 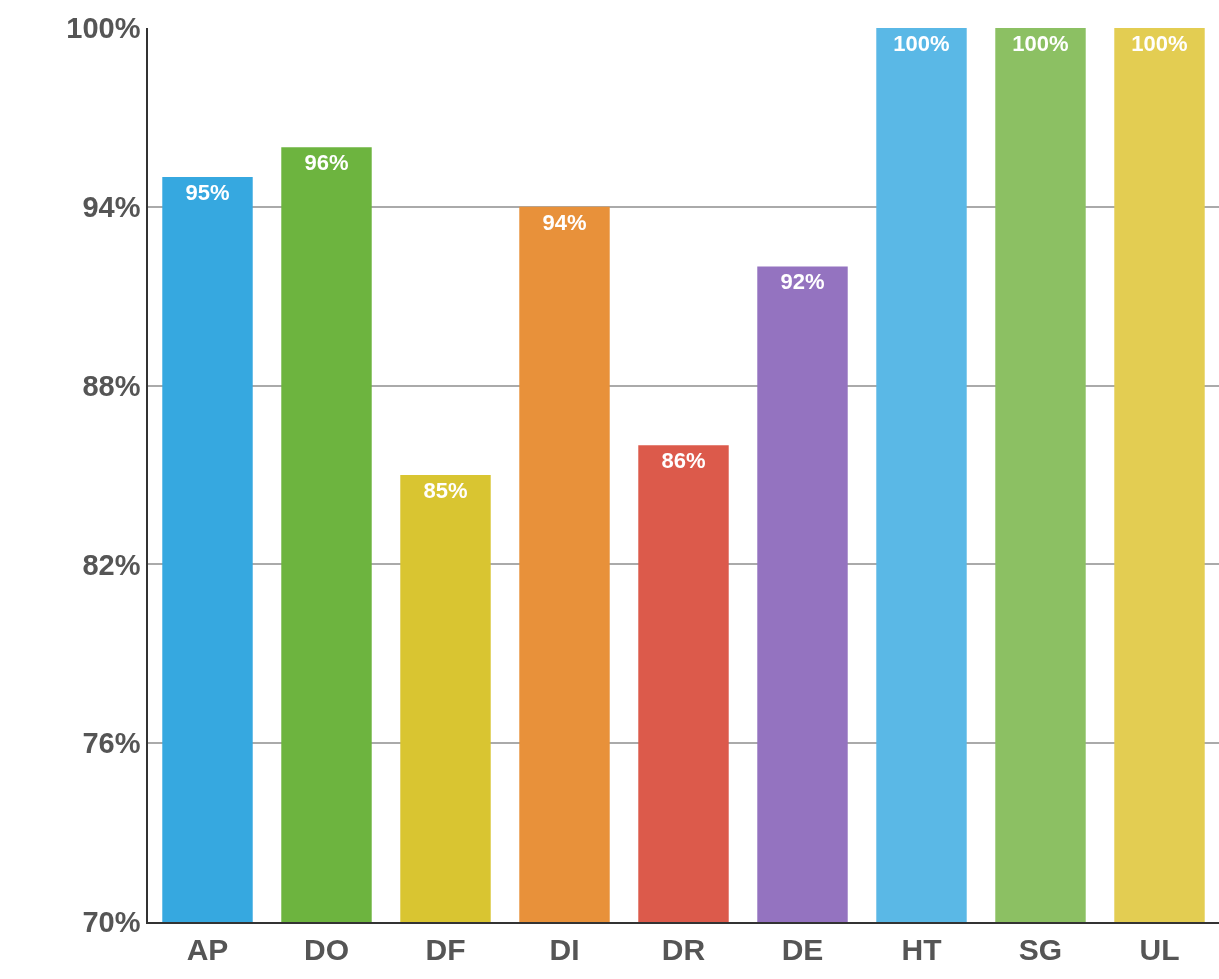 I want to click on y-tick-label: 70%, so click(x=111, y=922).